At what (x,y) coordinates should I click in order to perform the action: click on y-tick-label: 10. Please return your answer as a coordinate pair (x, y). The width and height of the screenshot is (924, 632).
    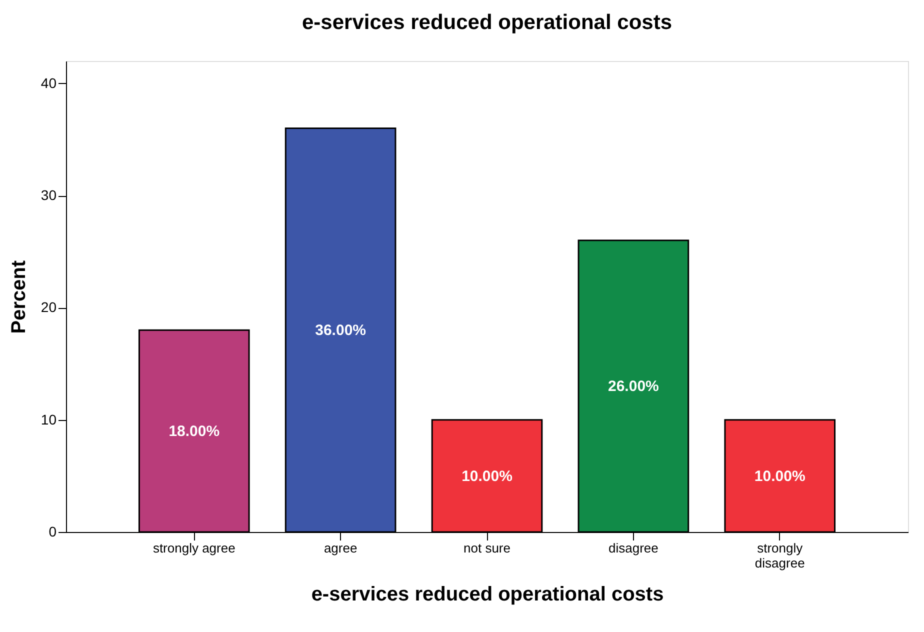
    Looking at the image, I should click on (48, 419).